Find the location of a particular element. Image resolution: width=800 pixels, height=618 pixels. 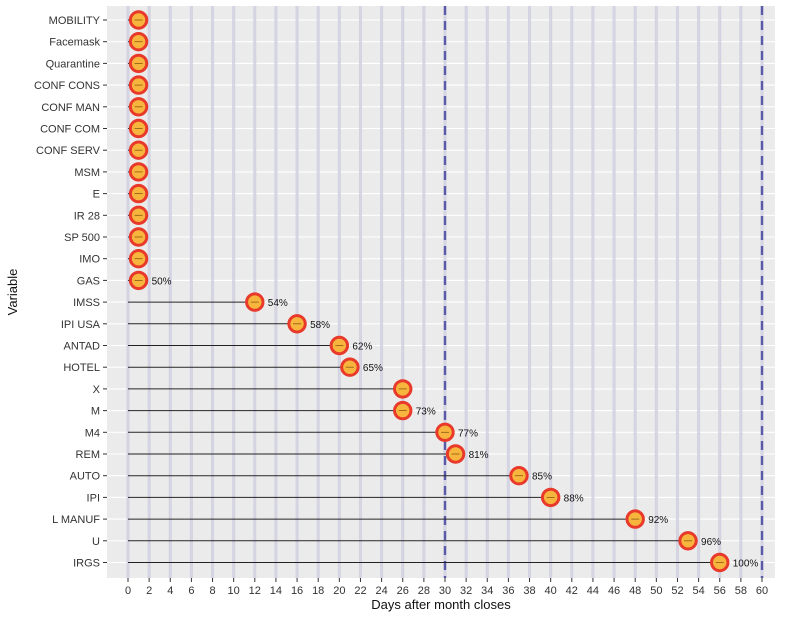

y-tick-label: X is located at coordinates (97, 390).